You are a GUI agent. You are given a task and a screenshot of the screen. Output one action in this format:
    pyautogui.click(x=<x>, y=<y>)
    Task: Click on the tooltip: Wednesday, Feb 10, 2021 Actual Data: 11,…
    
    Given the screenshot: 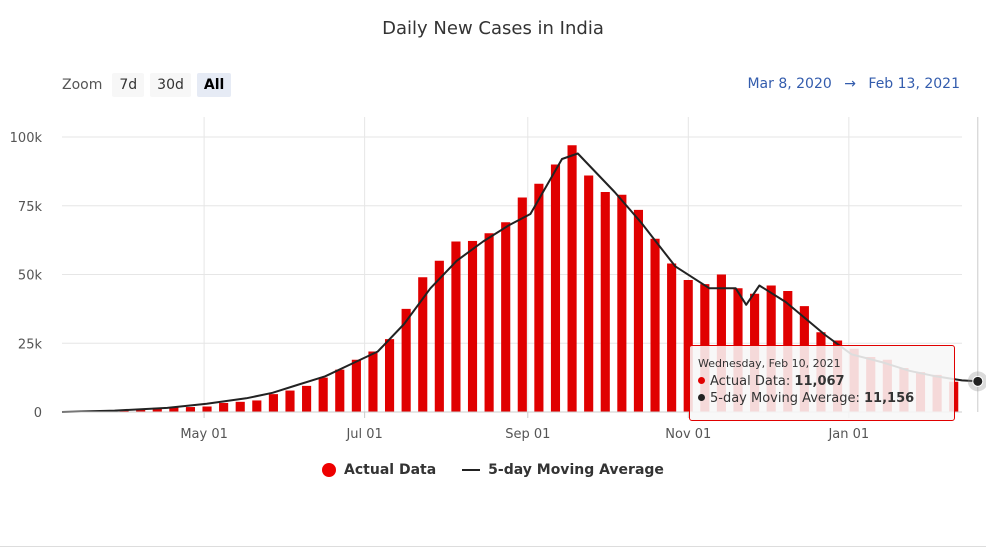 What is the action you would take?
    pyautogui.click(x=822, y=383)
    